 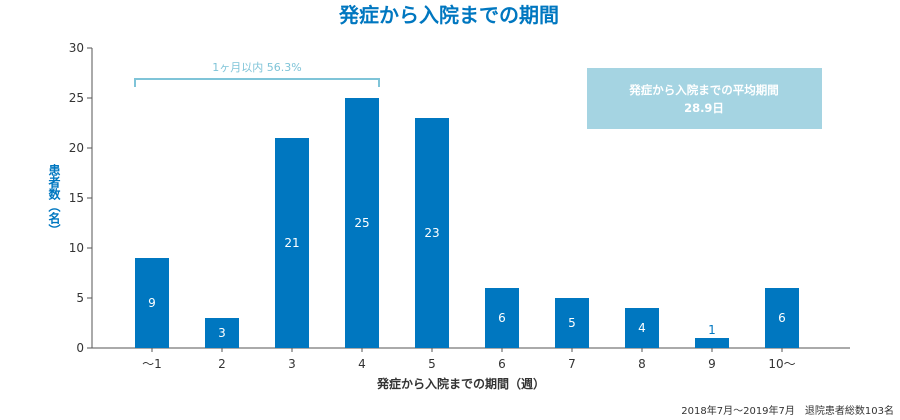 I want to click on bracket-label: 1ヶ月以内 56.3%, so click(x=256, y=67).